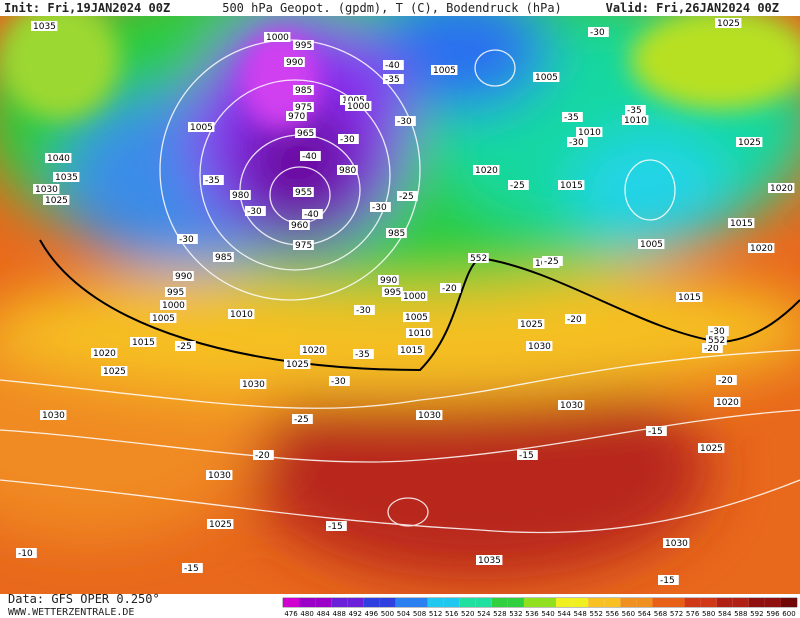 The width and height of the screenshot is (800, 618). I want to click on temperature-label-text: -25, so click(184, 347).